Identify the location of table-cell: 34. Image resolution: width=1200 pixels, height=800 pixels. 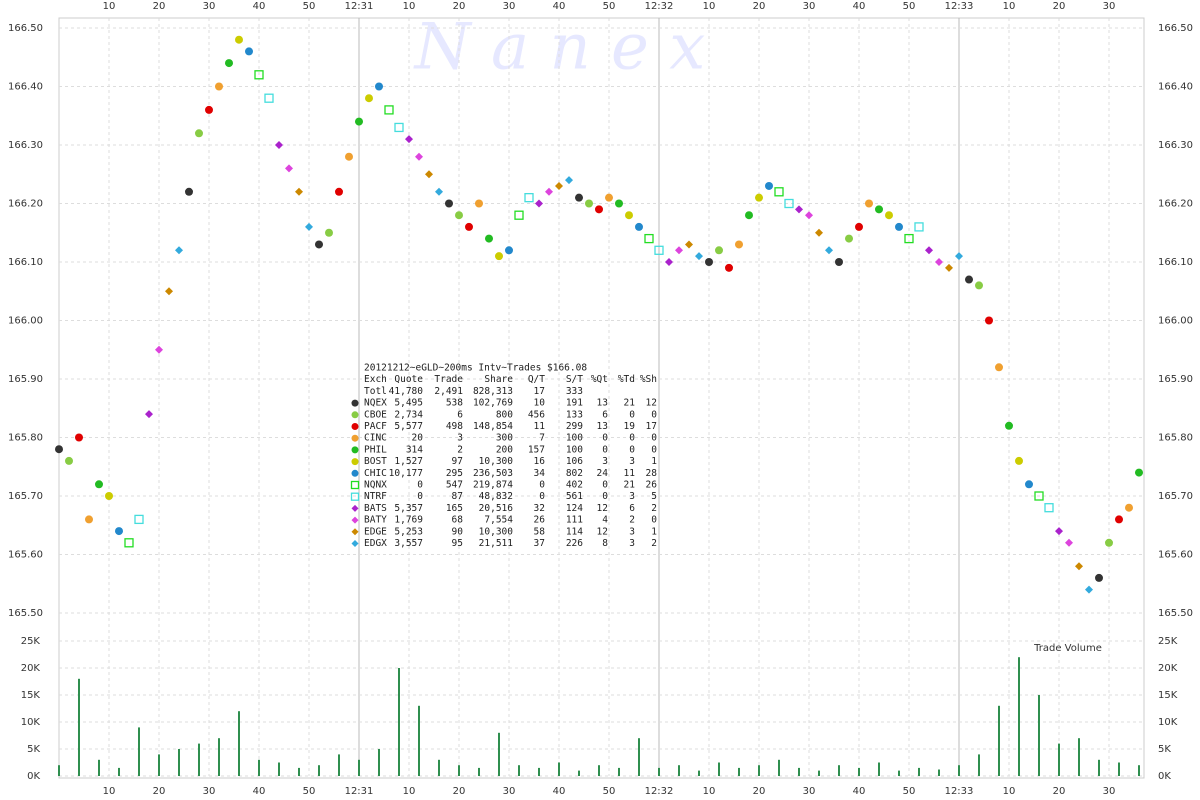
(540, 473).